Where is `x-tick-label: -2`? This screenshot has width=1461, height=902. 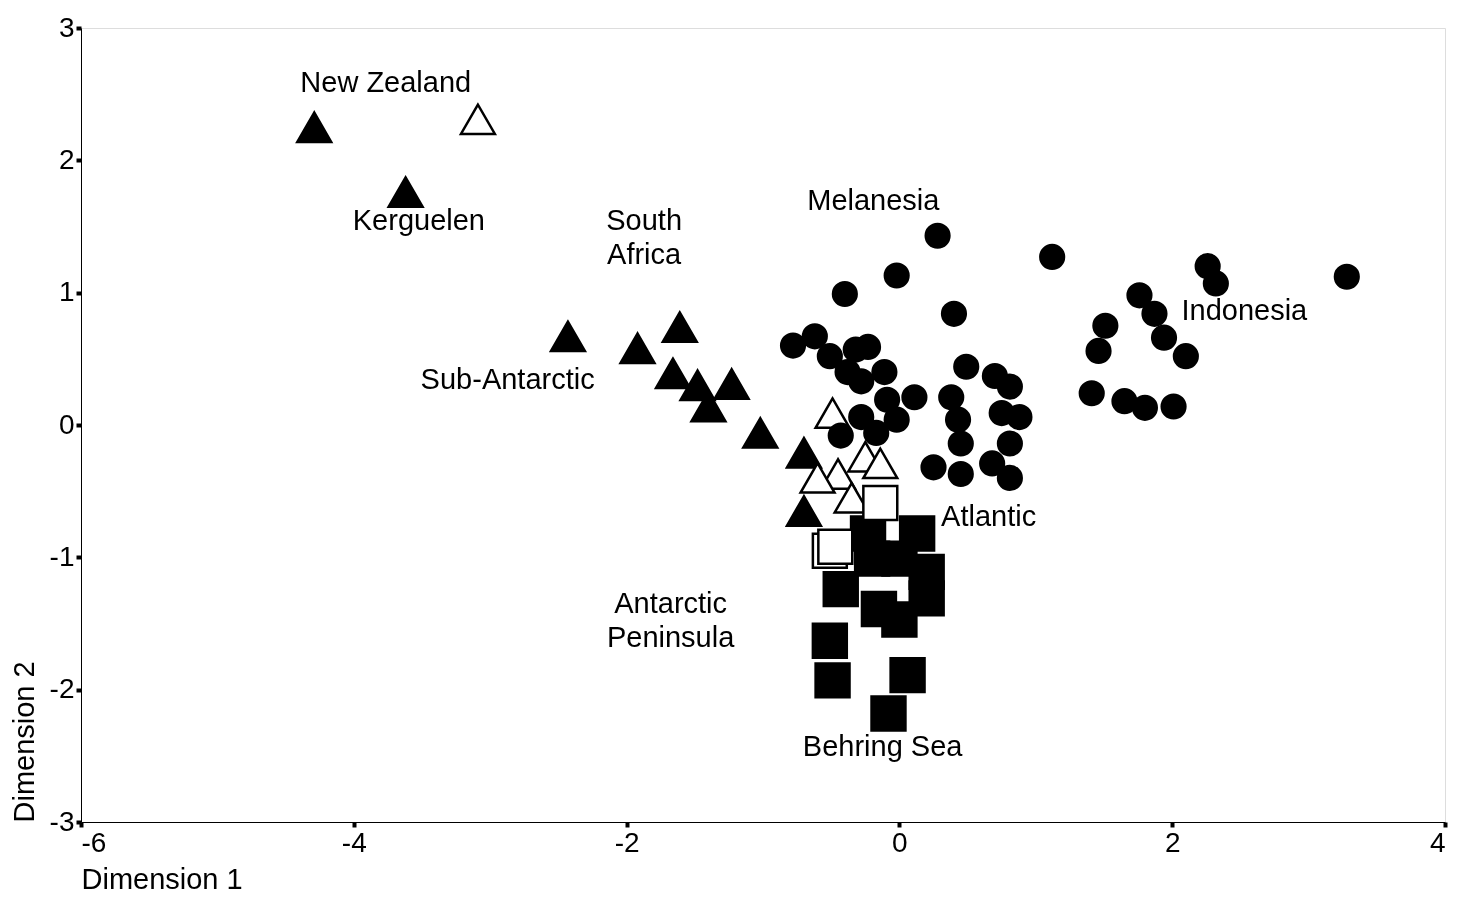 x-tick-label: -2 is located at coordinates (627, 842).